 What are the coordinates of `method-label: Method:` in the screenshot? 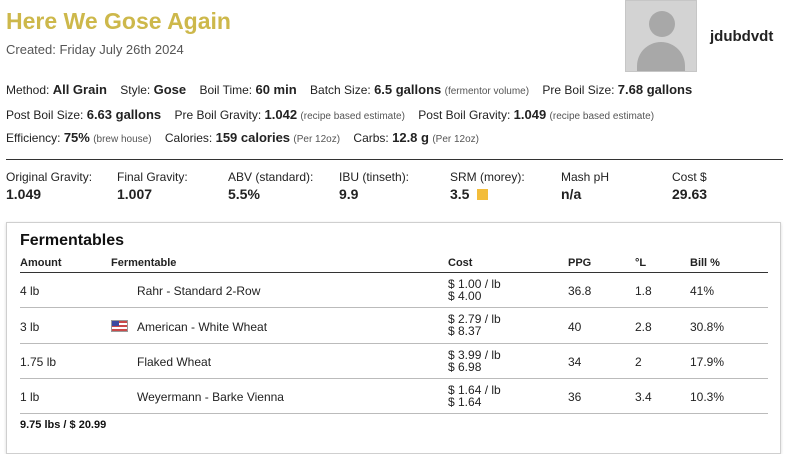 It's located at (28, 90).